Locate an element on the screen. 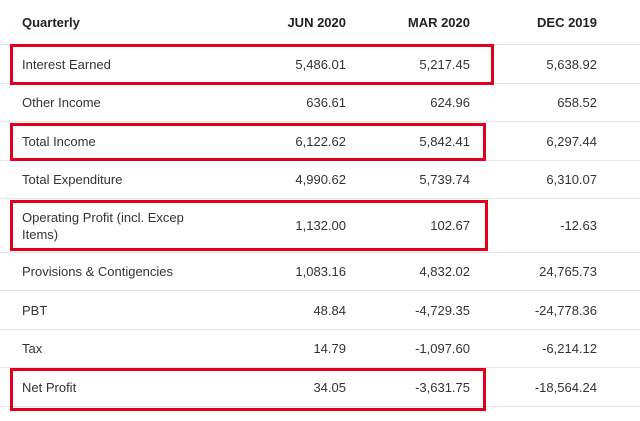 Image resolution: width=640 pixels, height=421 pixels. value-cell: 5,842.41 is located at coordinates (444, 141).